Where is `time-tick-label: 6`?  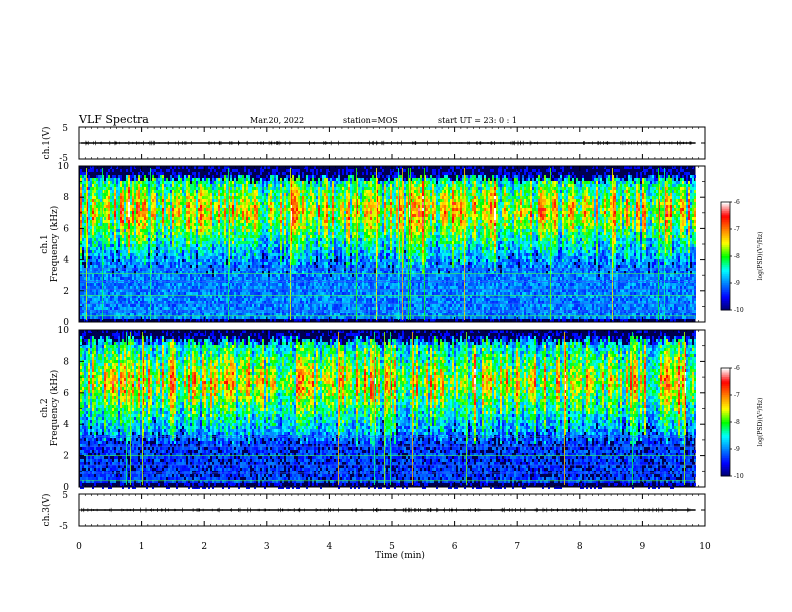 time-tick-label: 6 is located at coordinates (455, 547).